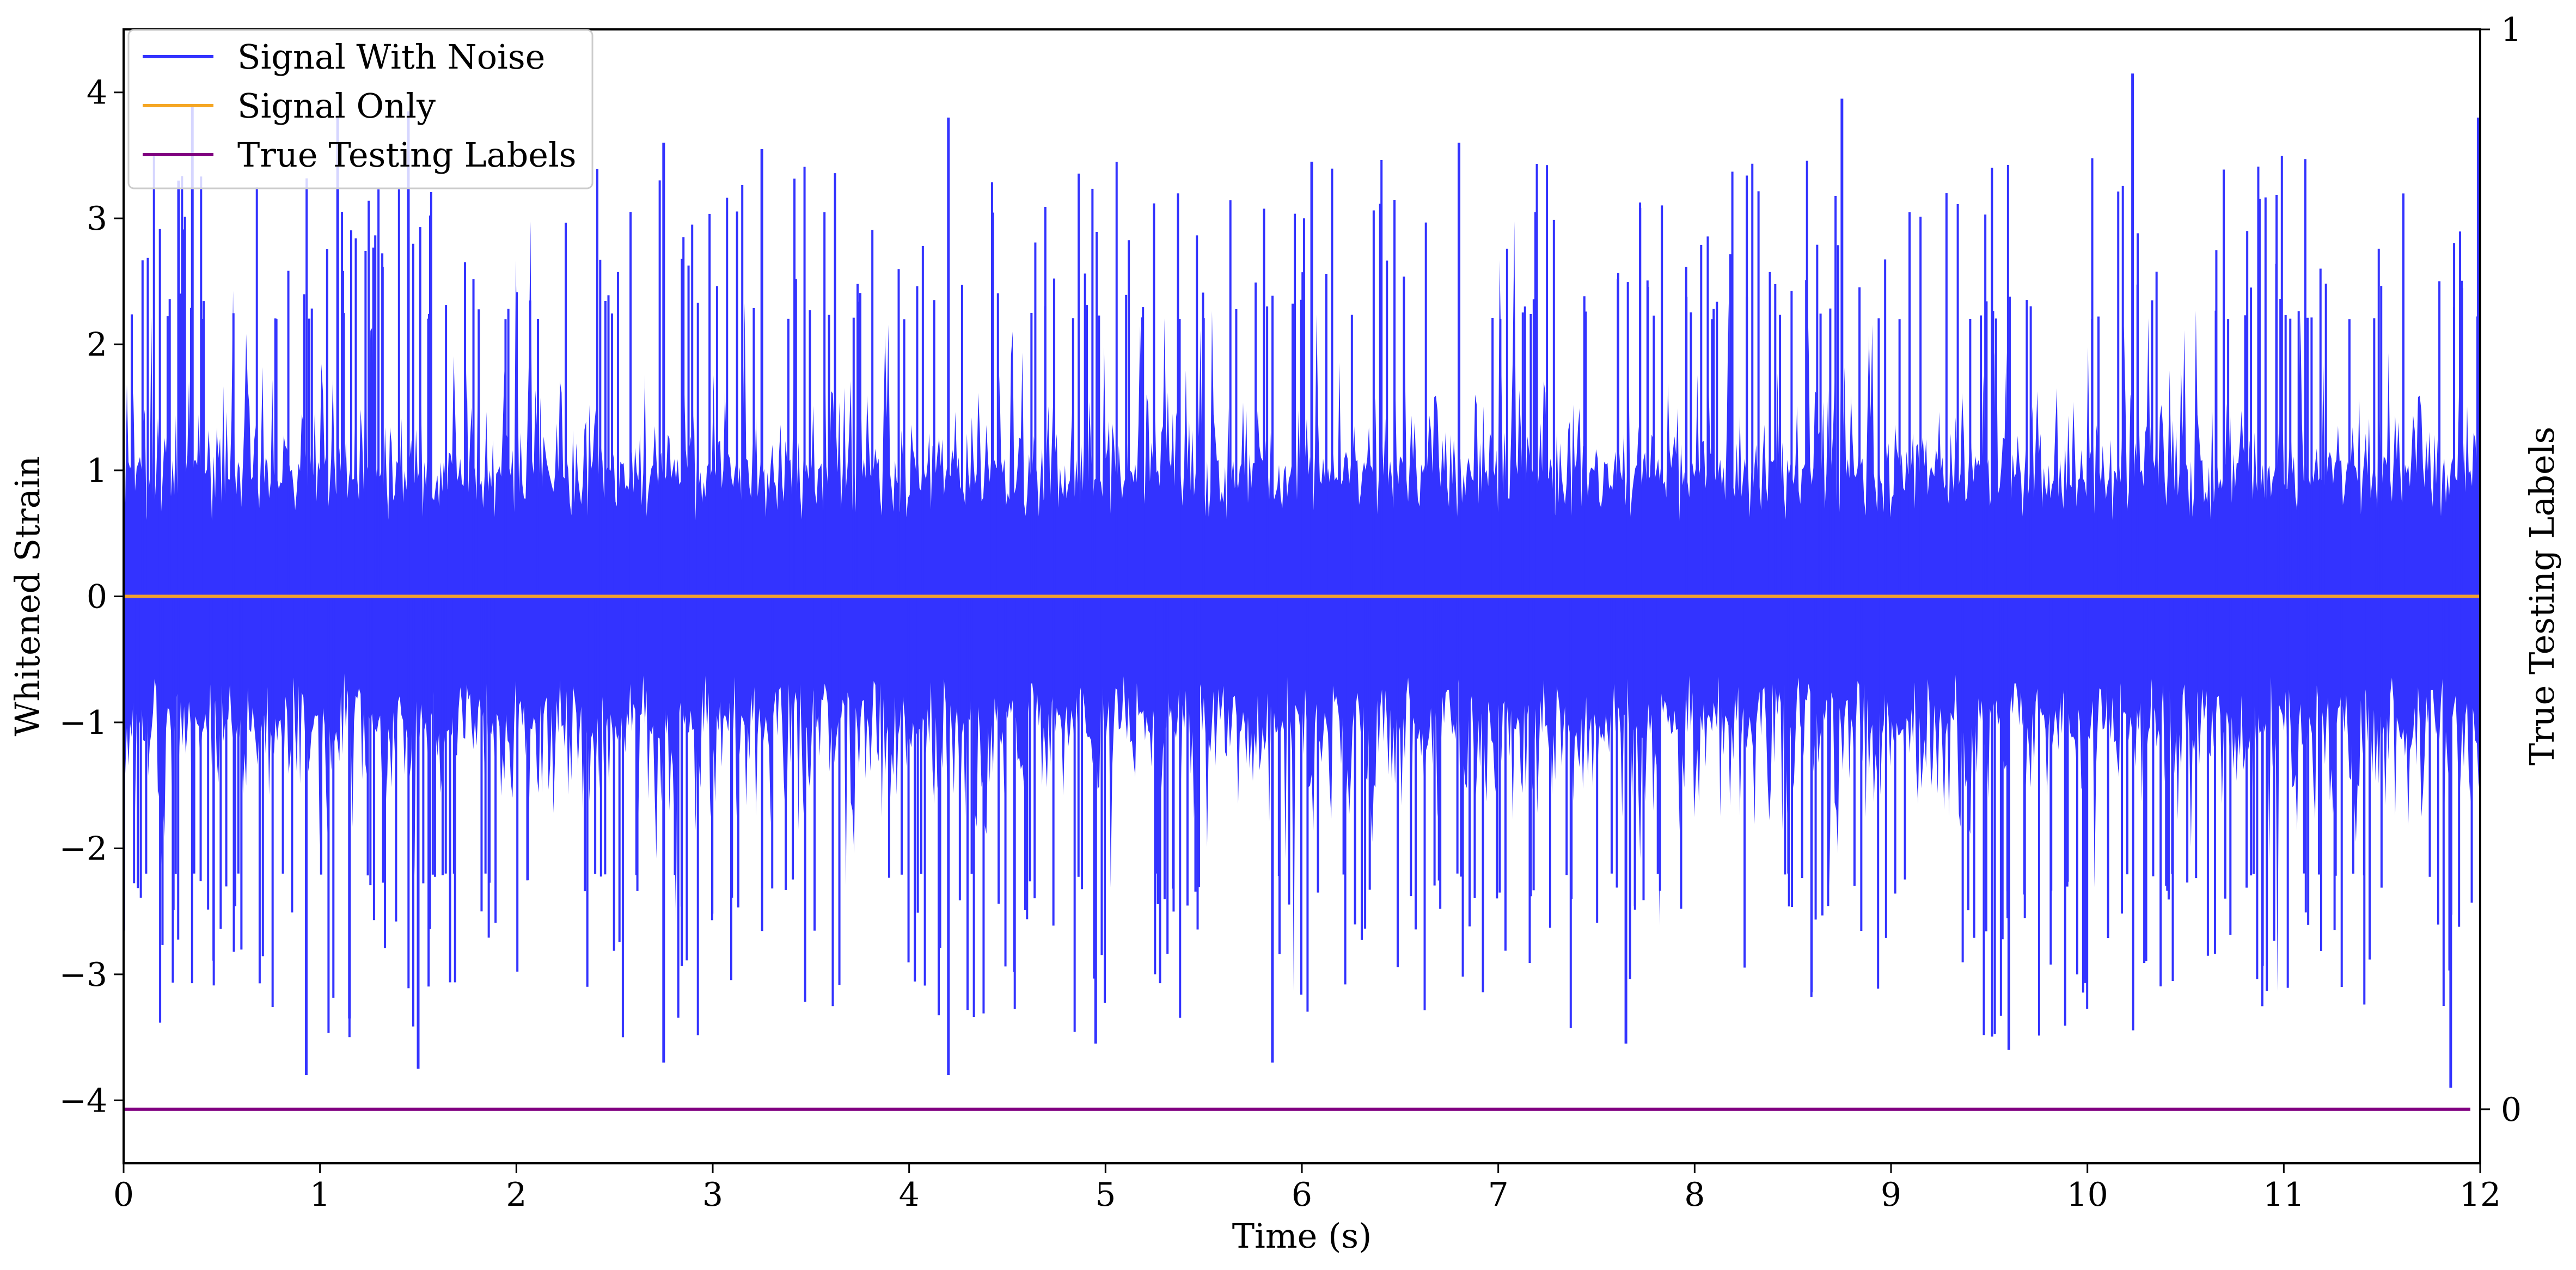 The height and width of the screenshot is (1270, 2576). Describe the element at coordinates (2087, 1195) in the screenshot. I see `x-tick-label: 10` at that location.